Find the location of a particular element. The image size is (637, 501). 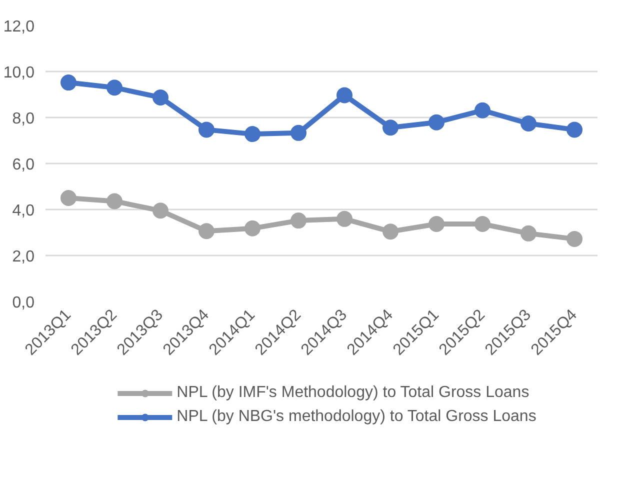

legend-label: NPL (by IMF's Methodology) to Total Gross Loans is located at coordinates (353, 393).